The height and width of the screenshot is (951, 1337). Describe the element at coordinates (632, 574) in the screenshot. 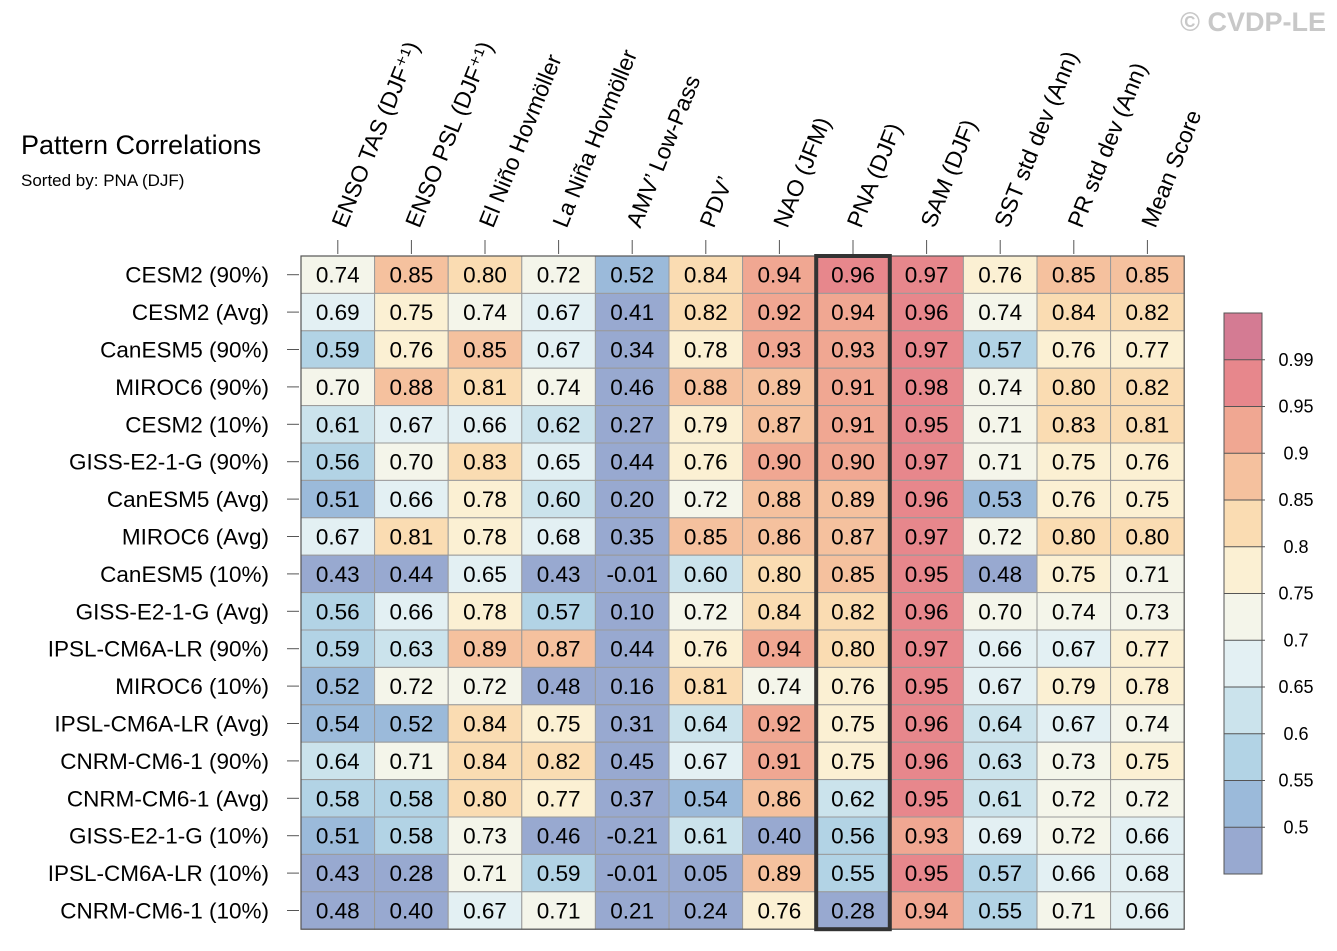

I see `cell-value: -0.01` at that location.